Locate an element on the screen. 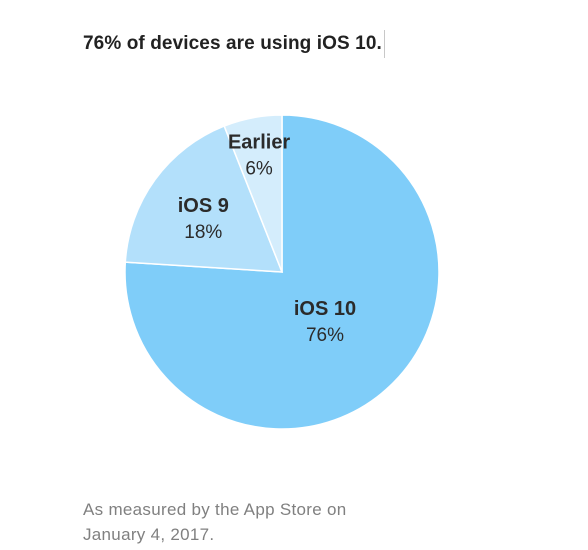 This screenshot has width=588, height=550. pie-slice-earlier is located at coordinates (253, 193).